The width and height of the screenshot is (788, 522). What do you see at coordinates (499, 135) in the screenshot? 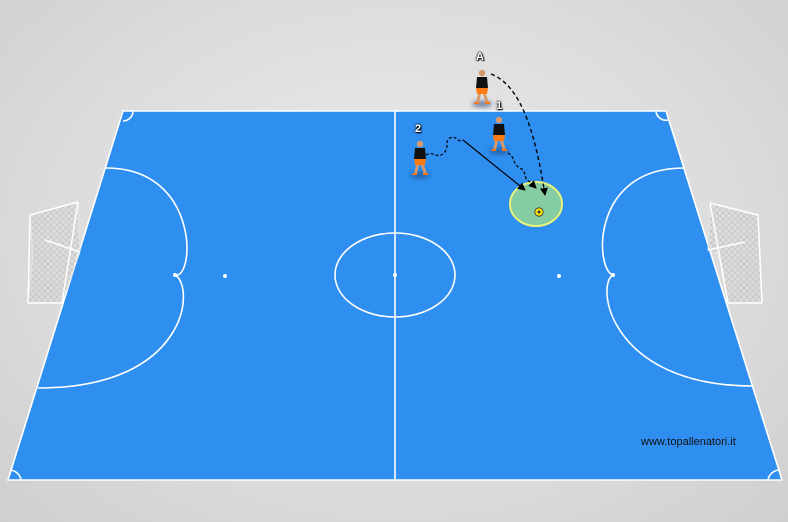
I see `player-1-icon` at bounding box center [499, 135].